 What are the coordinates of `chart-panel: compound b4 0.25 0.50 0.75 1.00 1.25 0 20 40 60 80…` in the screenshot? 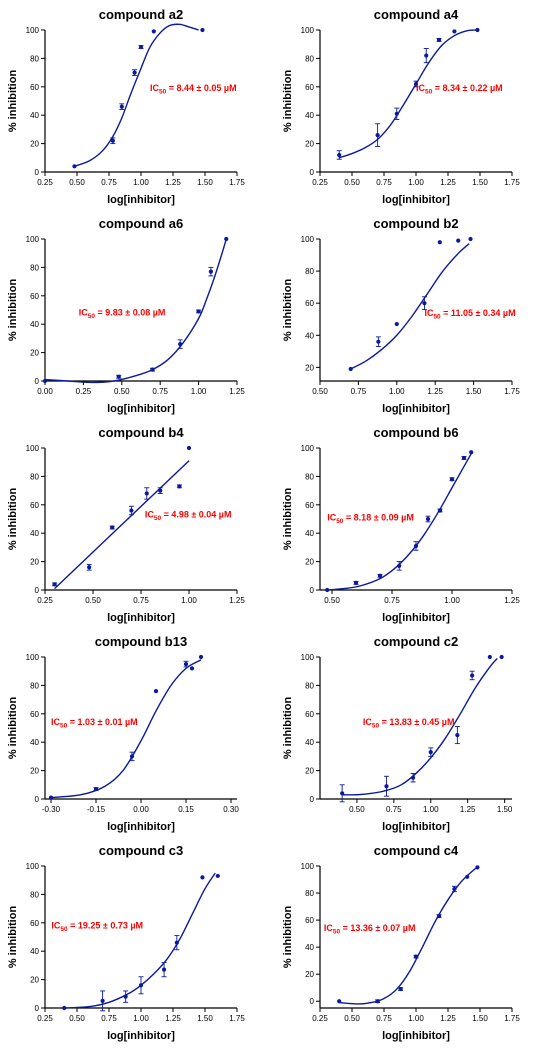 It's located at (137, 522).